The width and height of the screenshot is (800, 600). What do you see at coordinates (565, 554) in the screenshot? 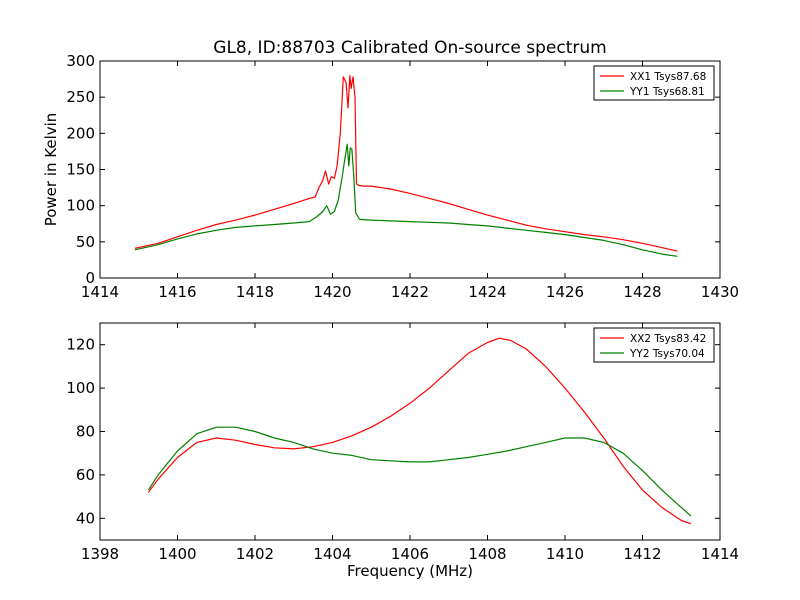
I see `bottom-x-tick-label: 1410` at bounding box center [565, 554].